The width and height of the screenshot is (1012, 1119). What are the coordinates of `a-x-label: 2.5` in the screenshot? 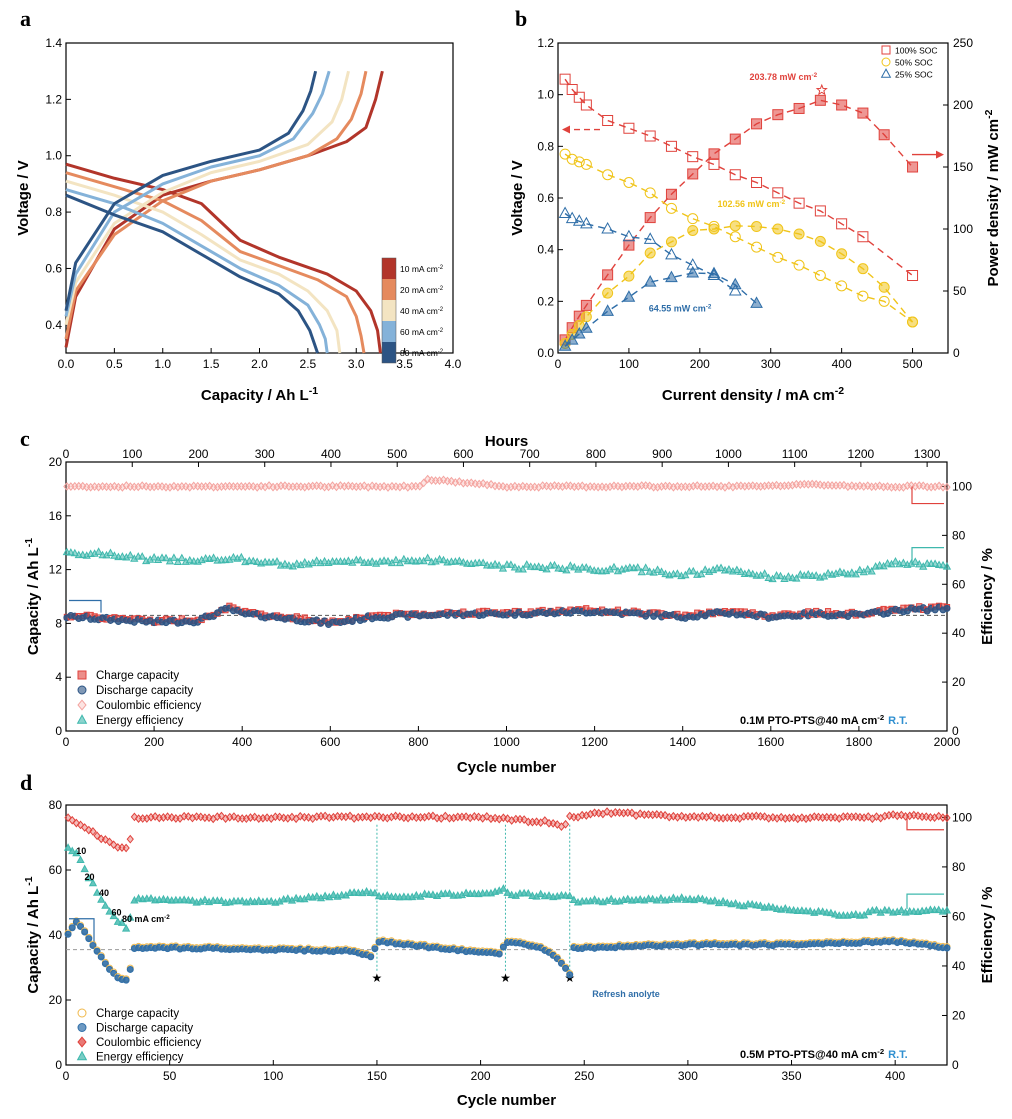 It's located at (308, 364).